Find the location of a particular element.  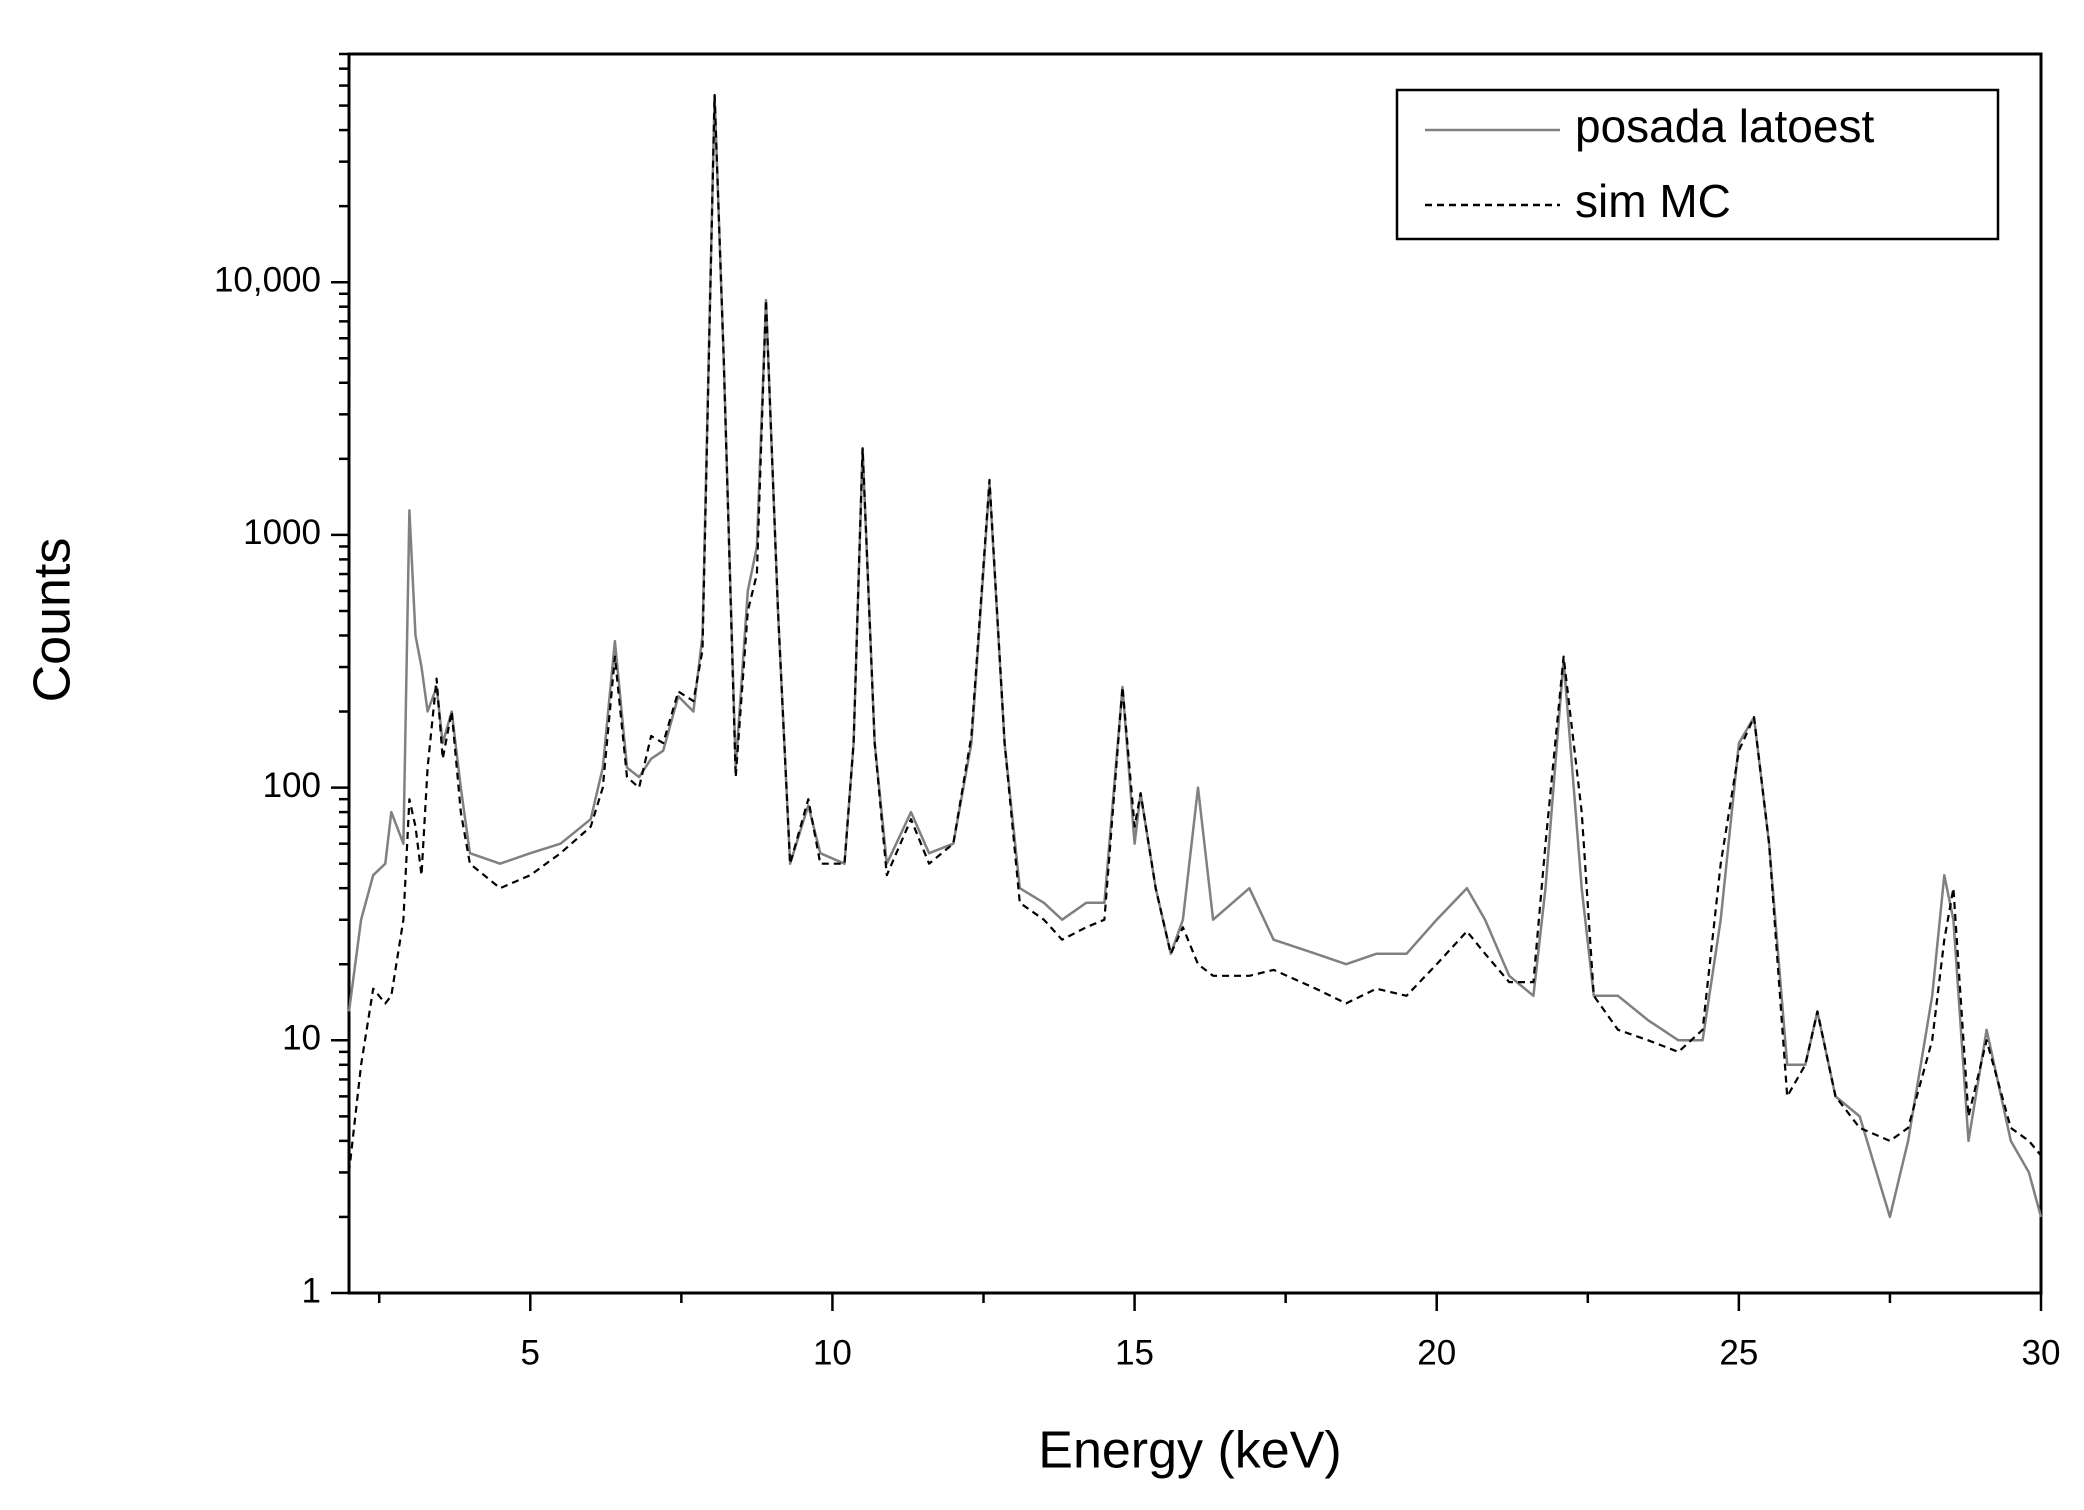

legend-box is located at coordinates (1697, 164).